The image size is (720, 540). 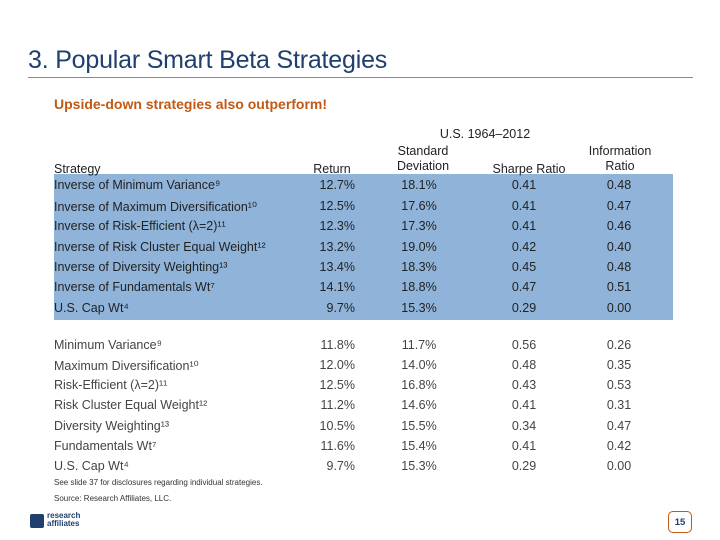 What do you see at coordinates (112, 426) in the screenshot?
I see `row-strategy: Diversity Weighting¹³` at bounding box center [112, 426].